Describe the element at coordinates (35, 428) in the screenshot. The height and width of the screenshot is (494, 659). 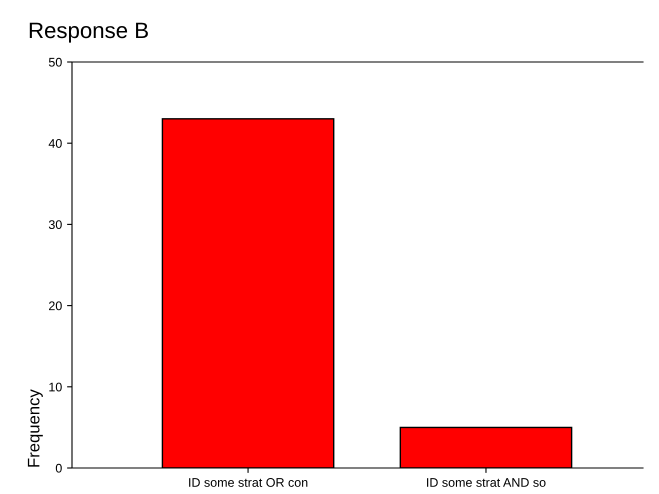
I see `y-axis-title: Frequency` at that location.